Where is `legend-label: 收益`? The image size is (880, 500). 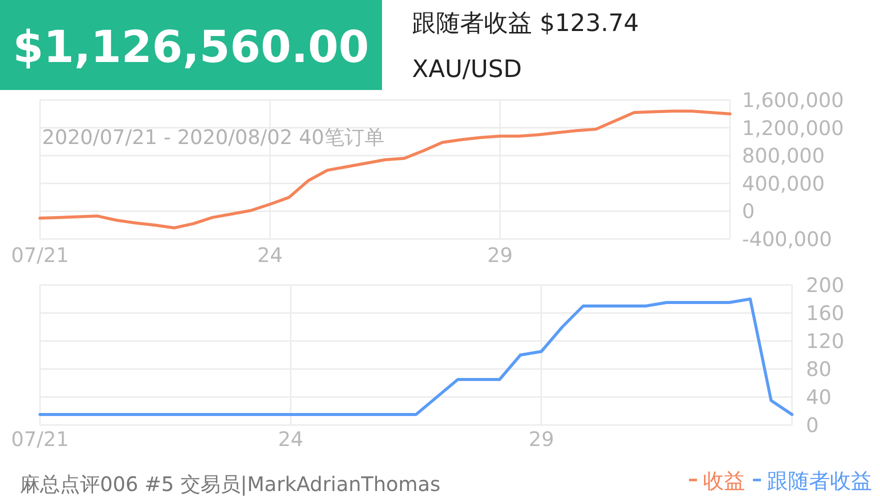 legend-label: 收益 is located at coordinates (724, 481).